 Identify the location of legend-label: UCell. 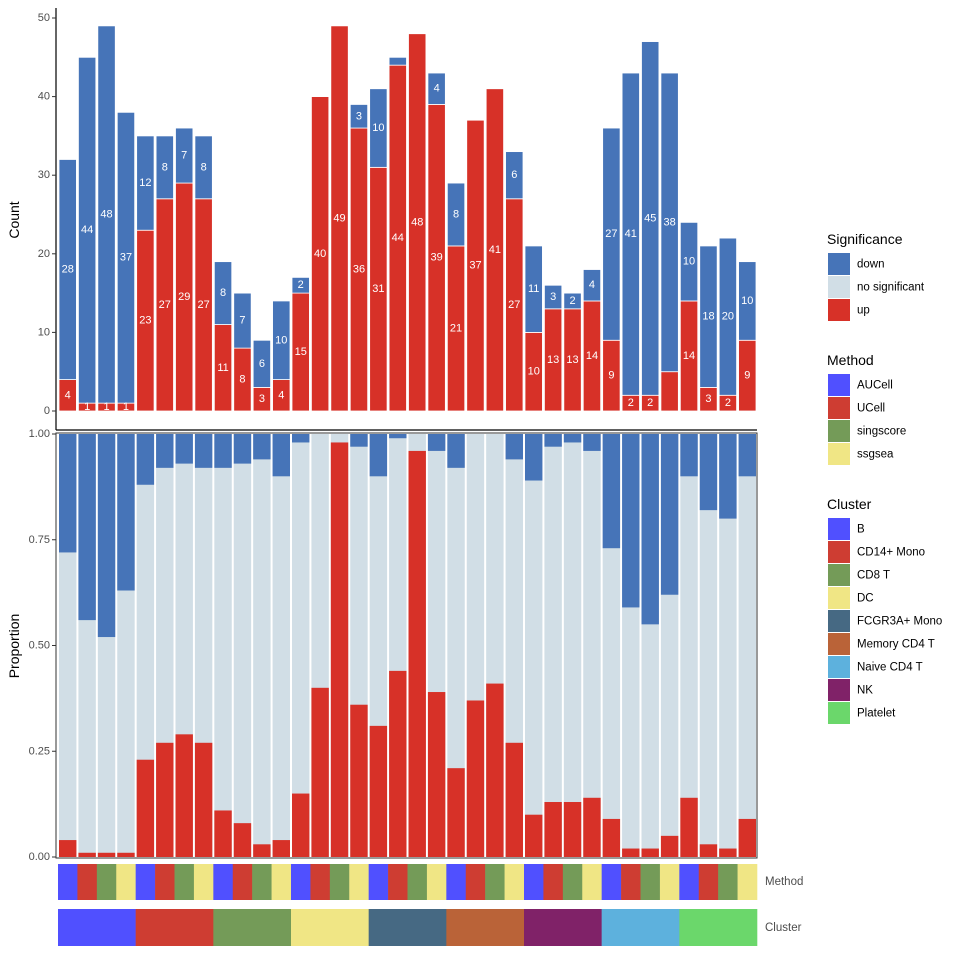
(871, 409).